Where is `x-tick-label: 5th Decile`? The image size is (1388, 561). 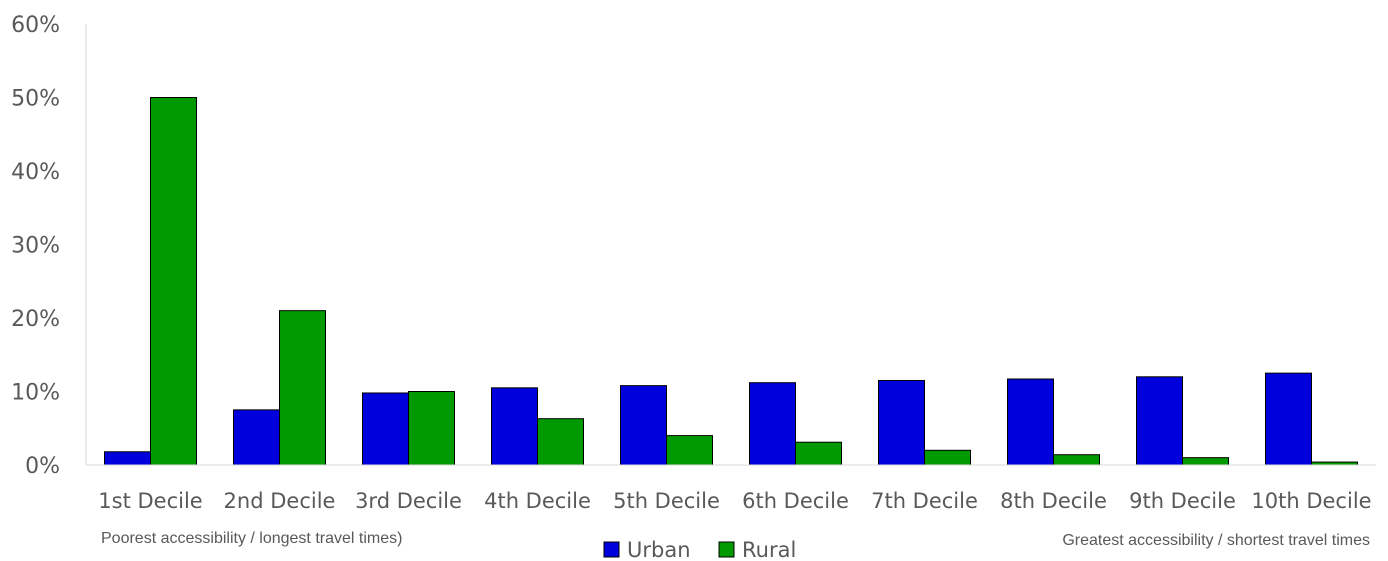 x-tick-label: 5th Decile is located at coordinates (666, 501).